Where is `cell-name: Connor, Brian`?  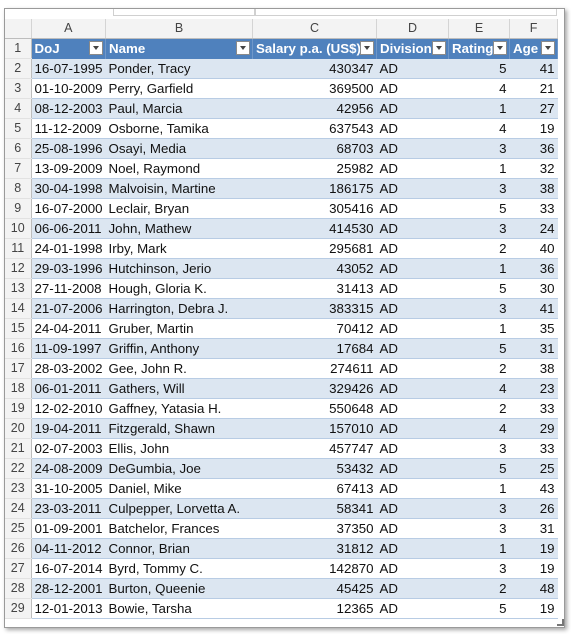 cell-name: Connor, Brian is located at coordinates (179, 548).